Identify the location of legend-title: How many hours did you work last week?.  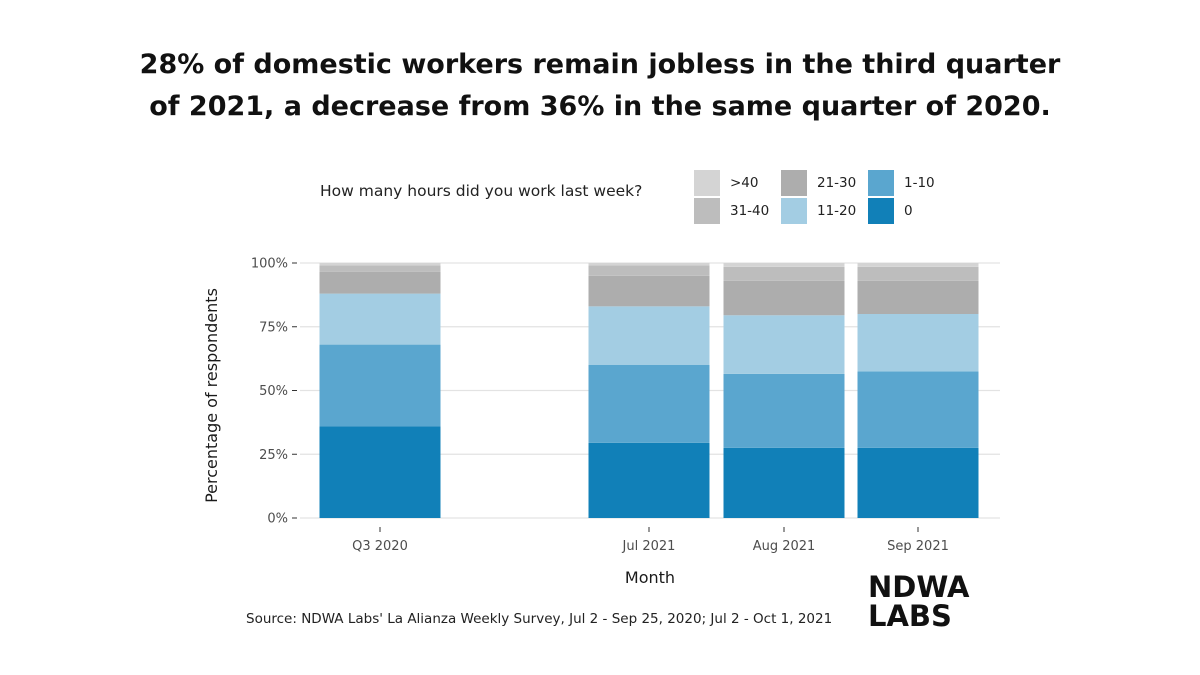
(481, 191).